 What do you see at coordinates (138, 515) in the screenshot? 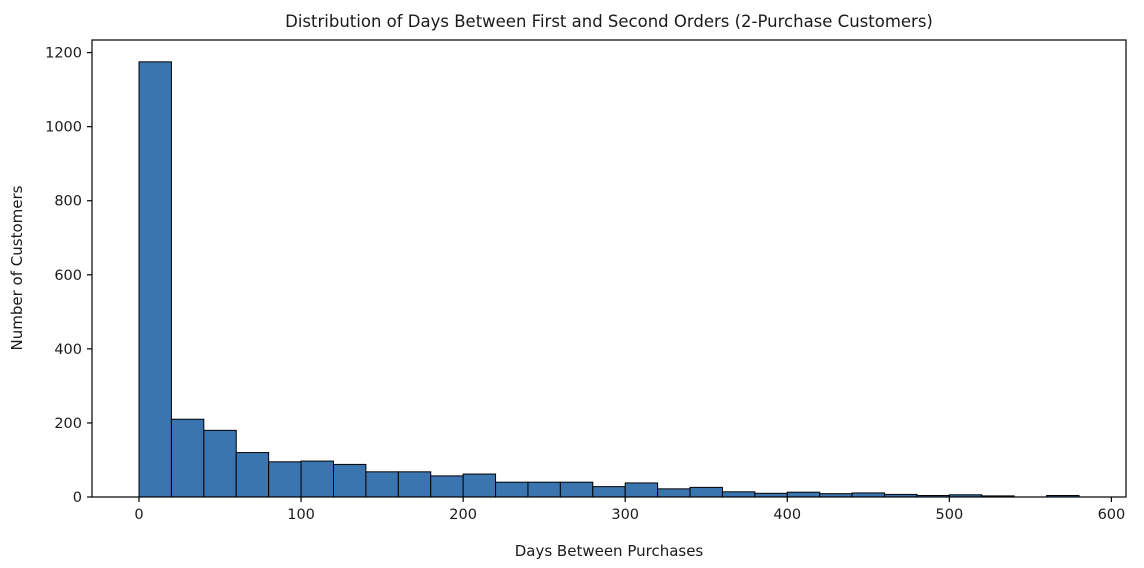
I see `x-tick-label: 0` at bounding box center [138, 515].